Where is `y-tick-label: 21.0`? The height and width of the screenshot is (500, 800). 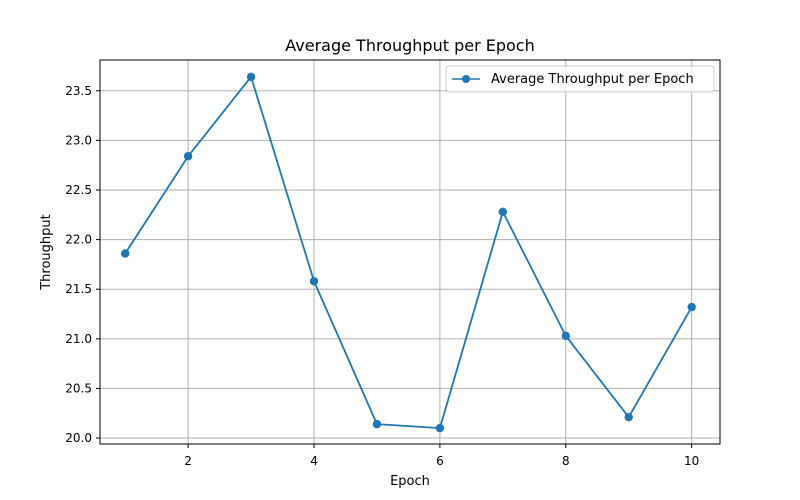 y-tick-label: 21.0 is located at coordinates (78, 339).